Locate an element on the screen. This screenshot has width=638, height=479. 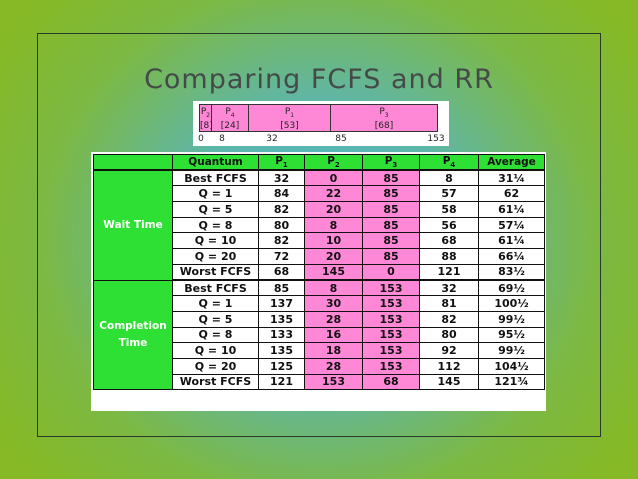
gantt-segment-p4: P4 [24] is located at coordinates (230, 118).